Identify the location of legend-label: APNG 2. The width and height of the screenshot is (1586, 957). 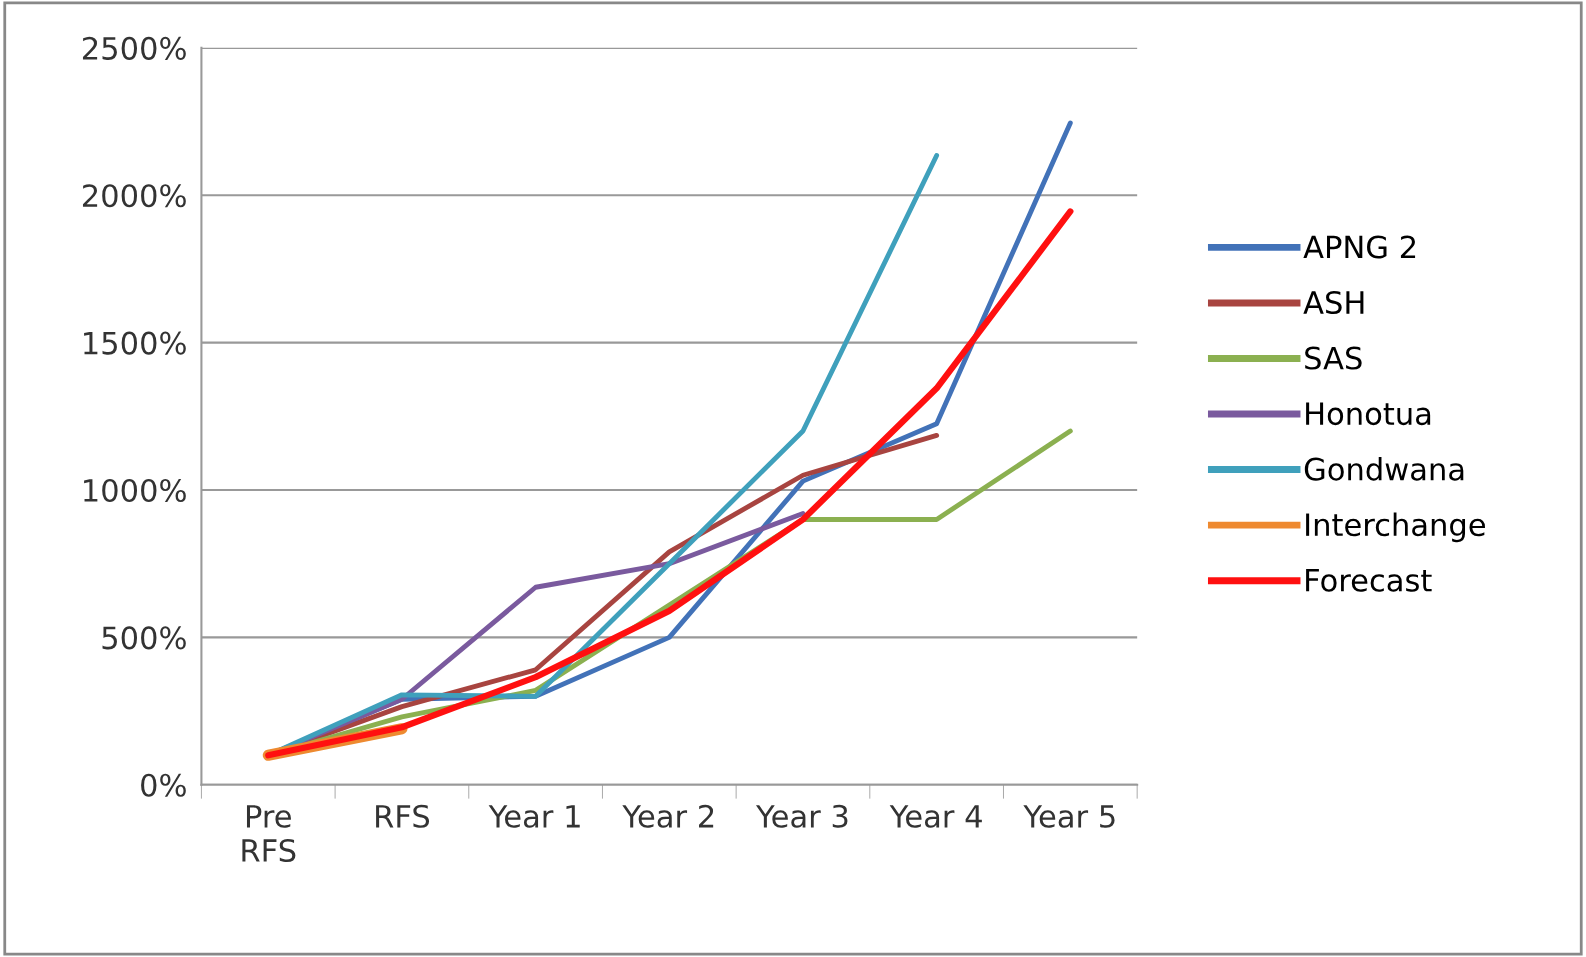
(1359, 247).